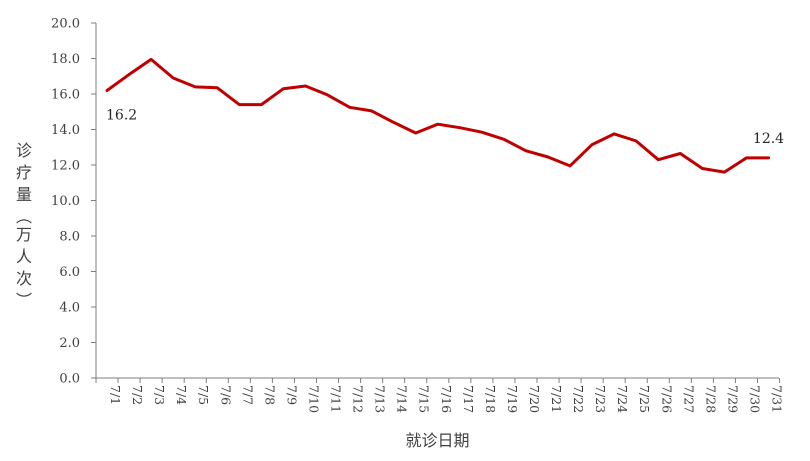 This screenshot has height=461, width=810. Describe the element at coordinates (380, 399) in the screenshot. I see `x-tick-label: 7/13` at that location.